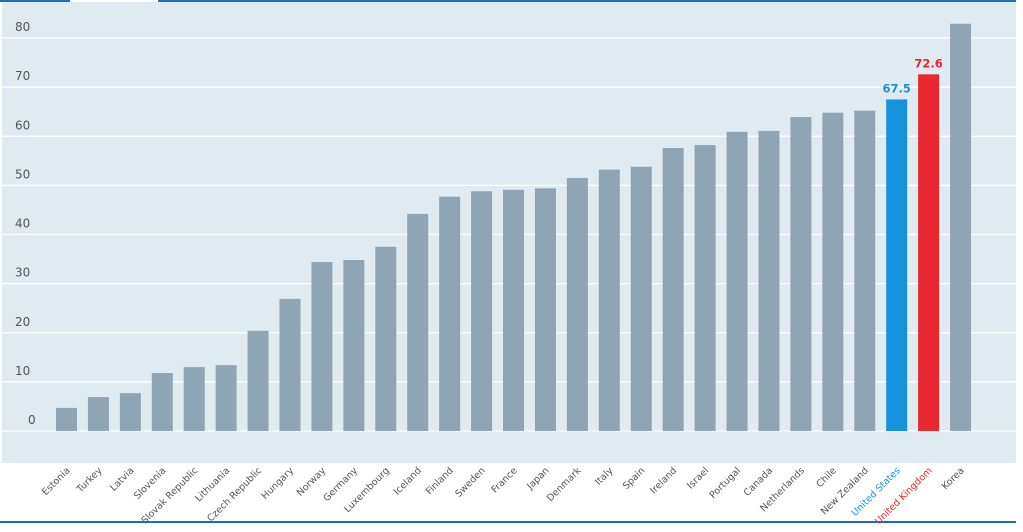 This screenshot has height=532, width=1023. Describe the element at coordinates (904, 496) in the screenshot. I see `x-tick-label: United Kingdom` at that location.